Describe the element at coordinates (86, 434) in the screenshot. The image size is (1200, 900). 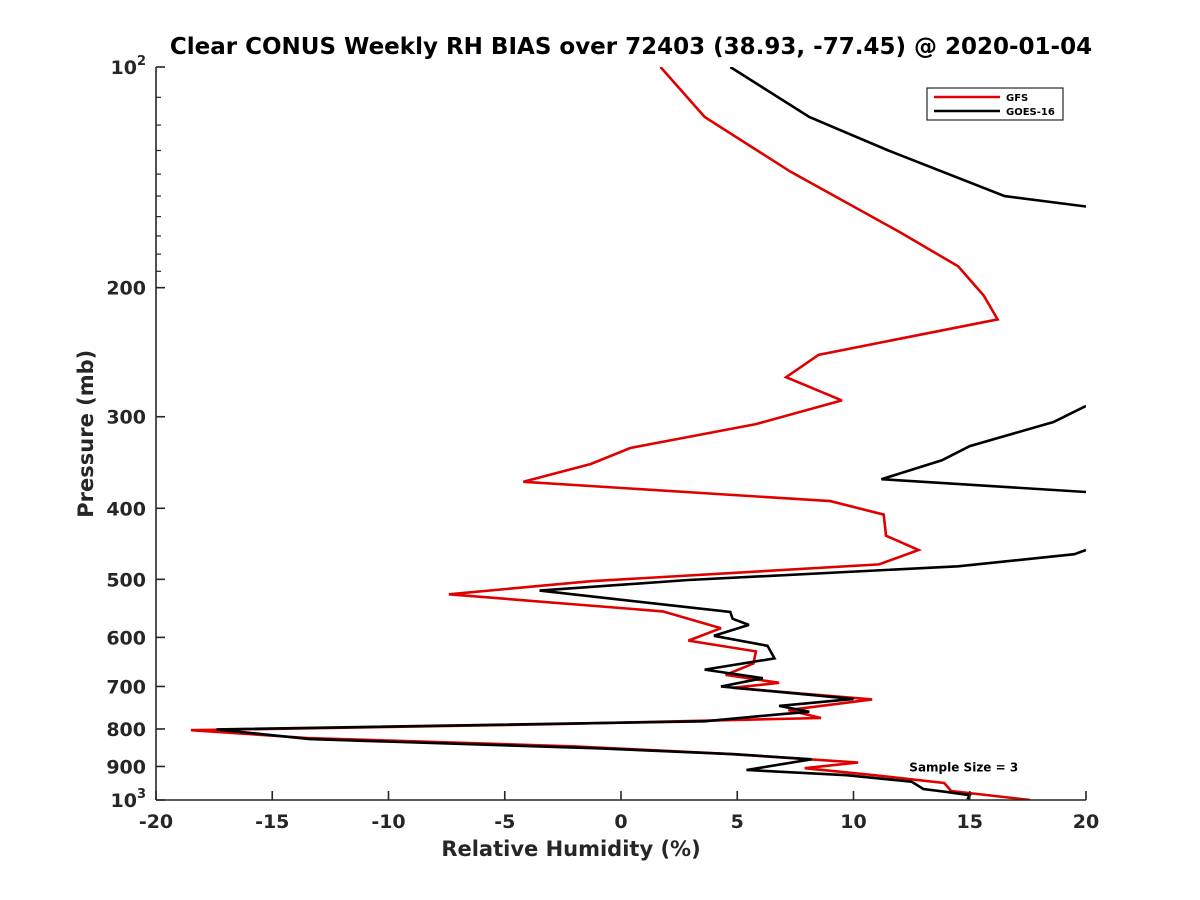
I see `y-axis-label: Pressure (mb)` at that location.